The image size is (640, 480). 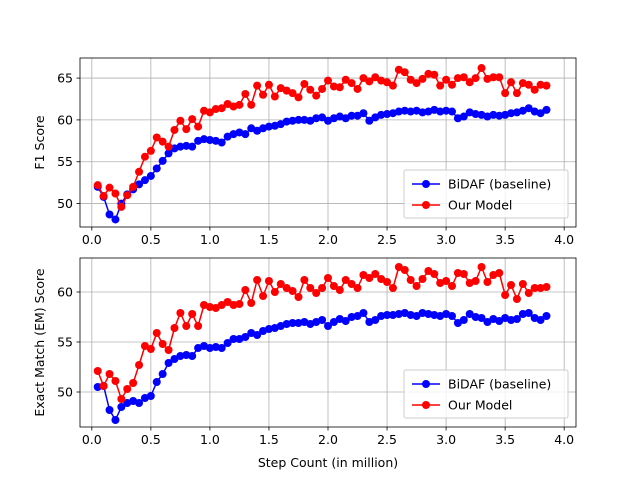 I want to click on f1-x-tick-label-8: 4.0, so click(x=564, y=239).